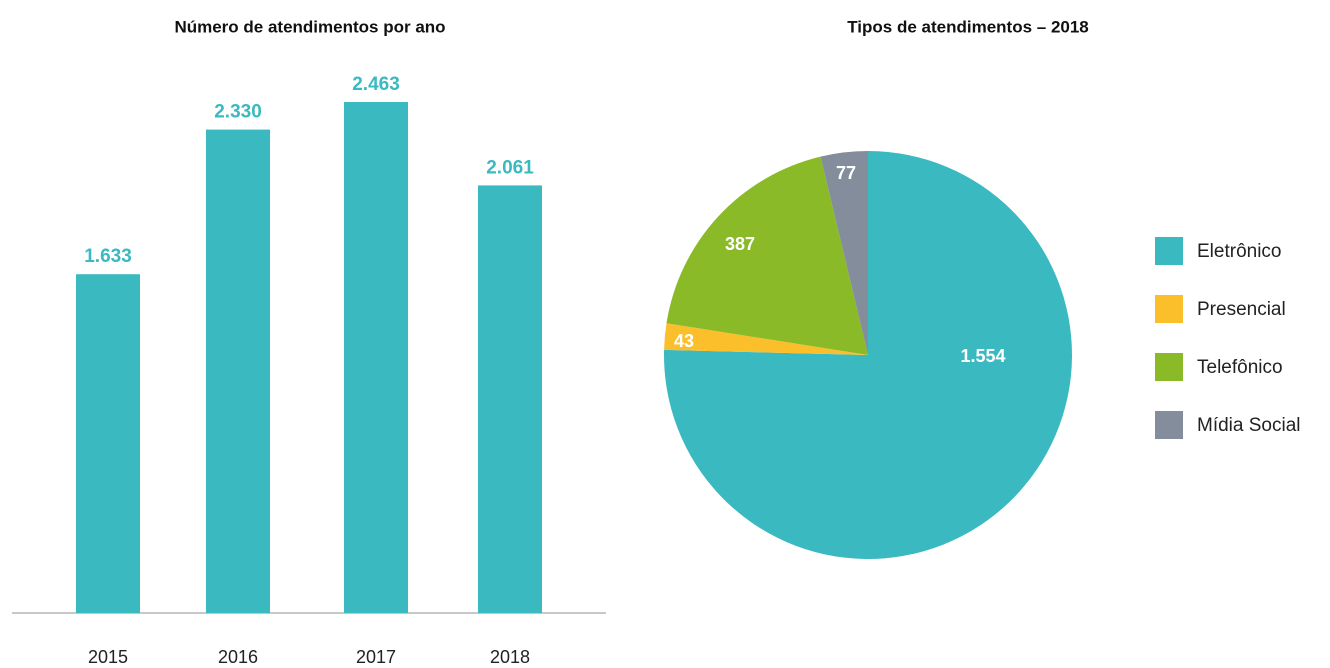 This screenshot has height=668, width=1330. I want to click on value-label: 2.330, so click(238, 112).